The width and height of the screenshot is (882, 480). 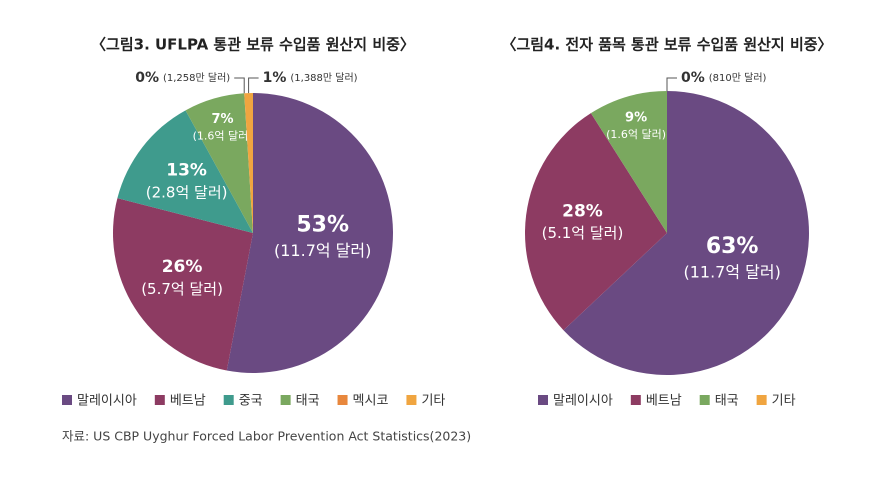 I want to click on legend-label: 멕시코, so click(x=371, y=401).